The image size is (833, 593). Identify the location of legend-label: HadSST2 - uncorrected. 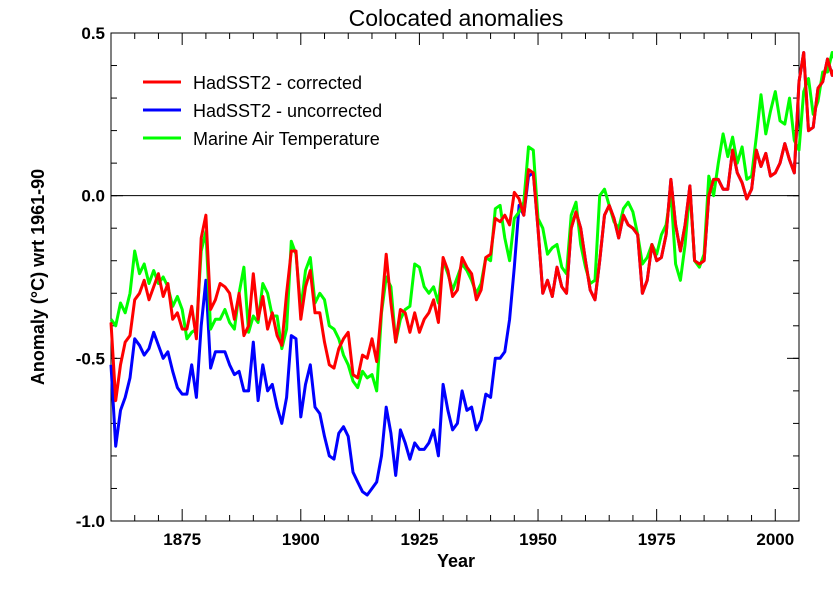
(287, 111).